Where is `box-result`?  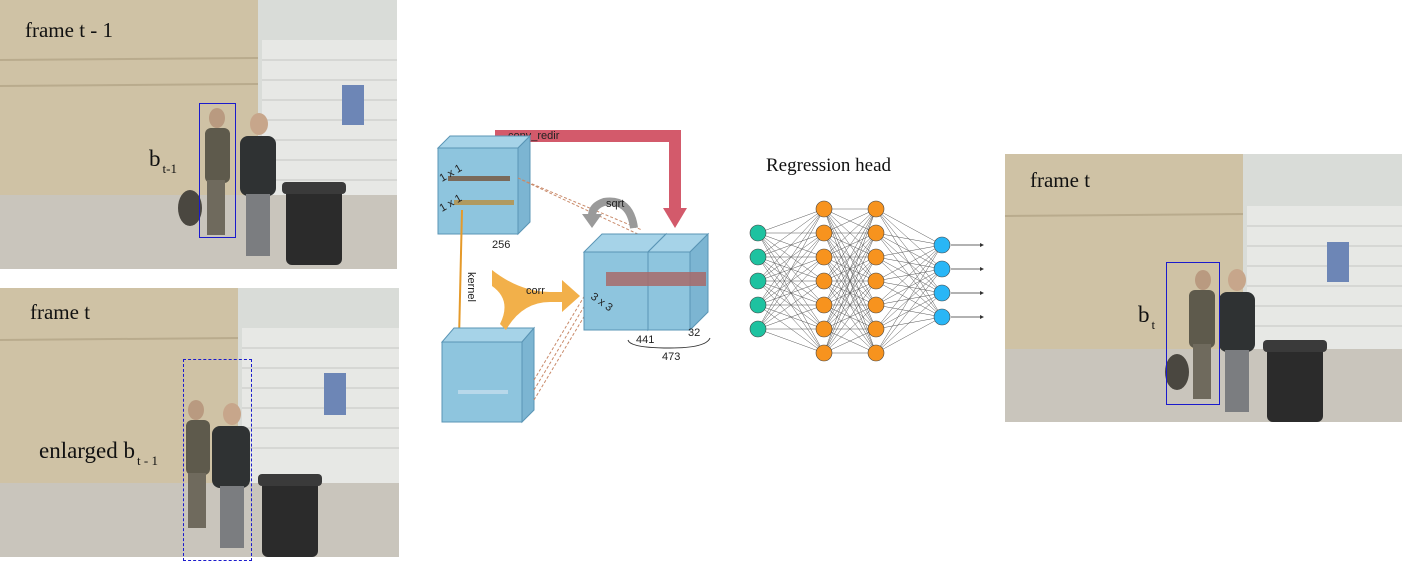 box-result is located at coordinates (1193, 333).